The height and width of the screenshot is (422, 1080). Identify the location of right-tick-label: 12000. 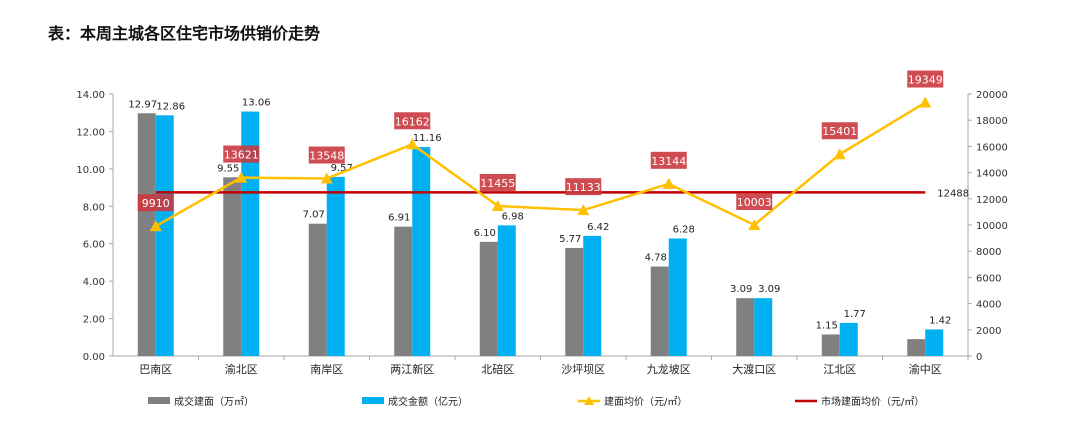
(992, 200).